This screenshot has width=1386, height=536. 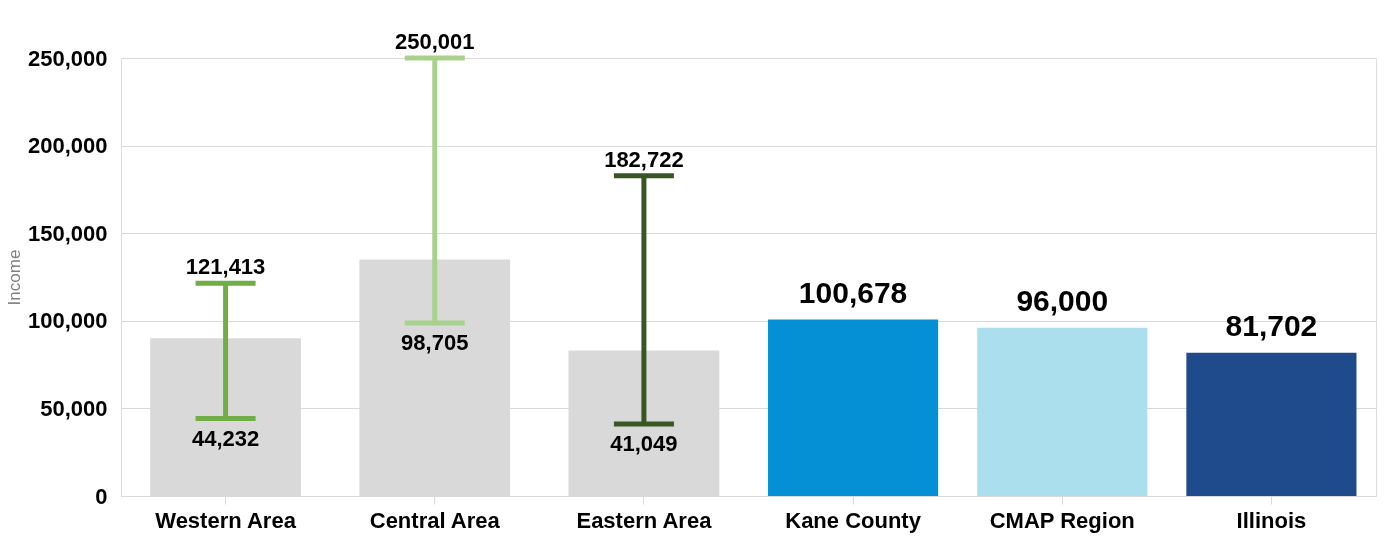 What do you see at coordinates (435, 343) in the screenshot?
I see `annotation: 98,705` at bounding box center [435, 343].